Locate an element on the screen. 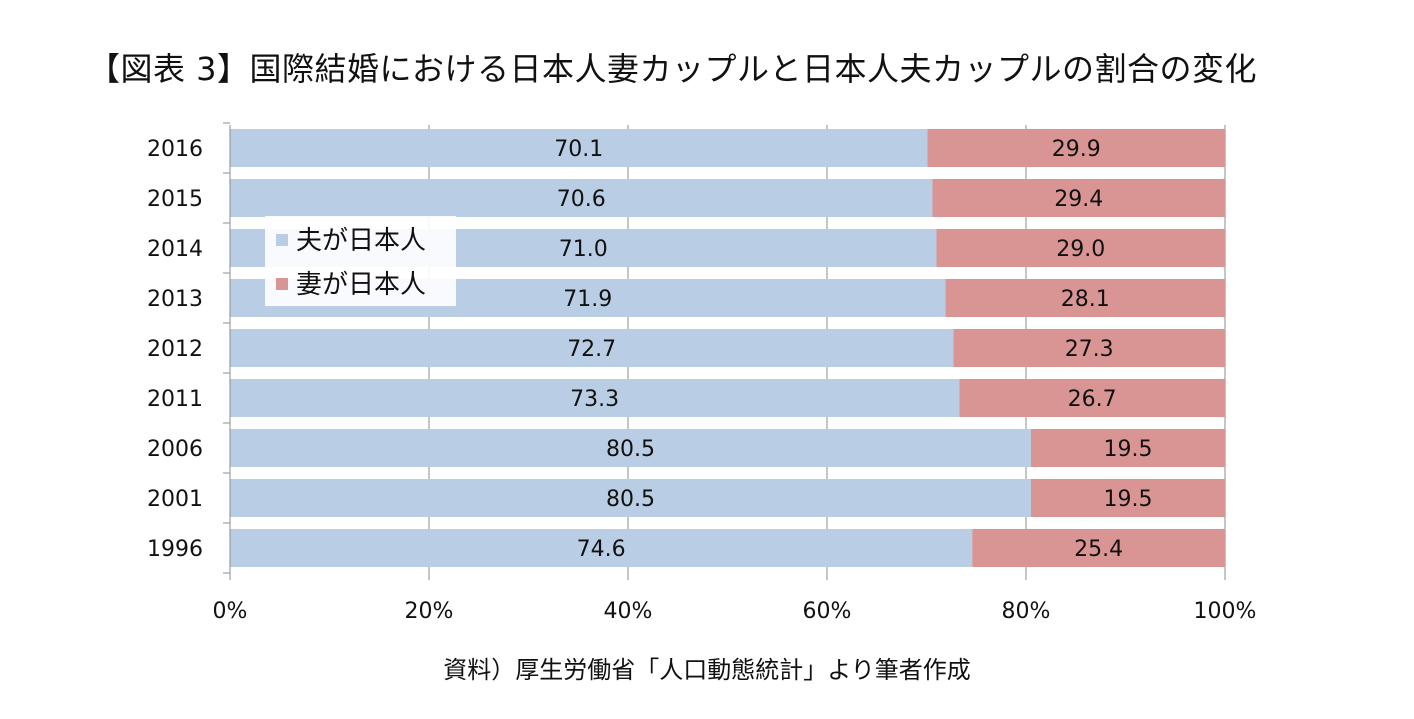 The width and height of the screenshot is (1414, 719). chart-title: 【図表 3】国際結婚における日本人妻カップルと日本人夫カップルの割合の変化 is located at coordinates (673, 69).